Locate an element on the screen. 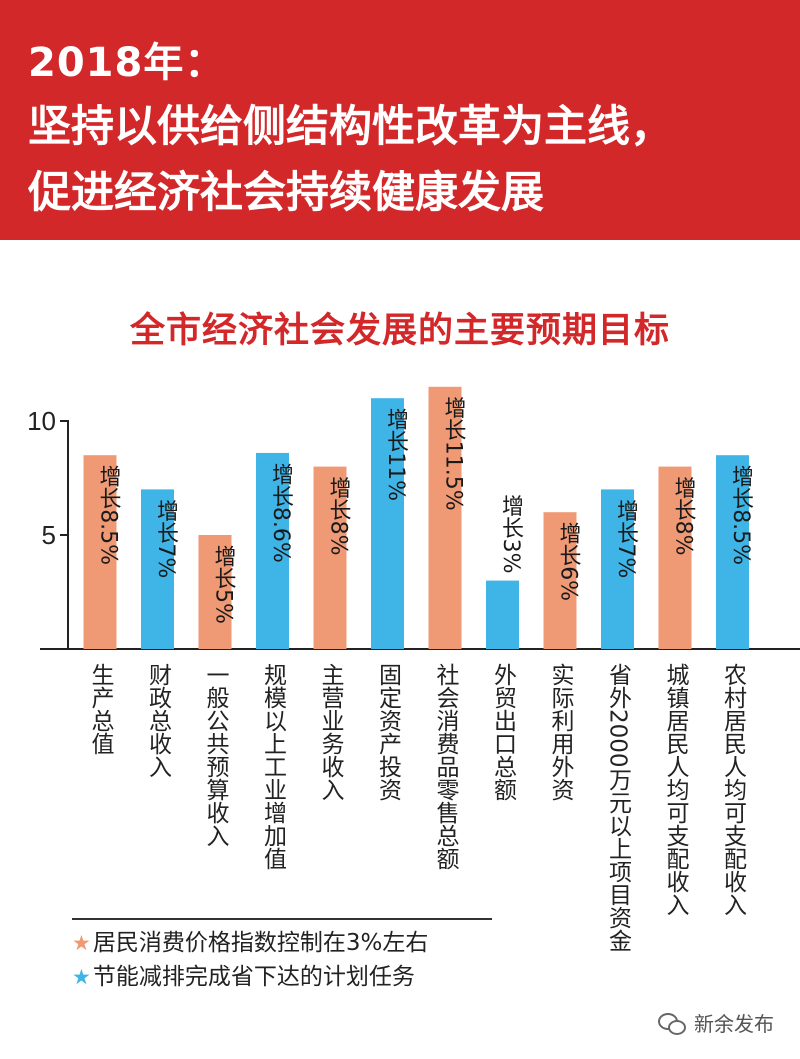 The width and height of the screenshot is (800, 1059). category-label: 农村居民人均可支配收入 is located at coordinates (734, 789).